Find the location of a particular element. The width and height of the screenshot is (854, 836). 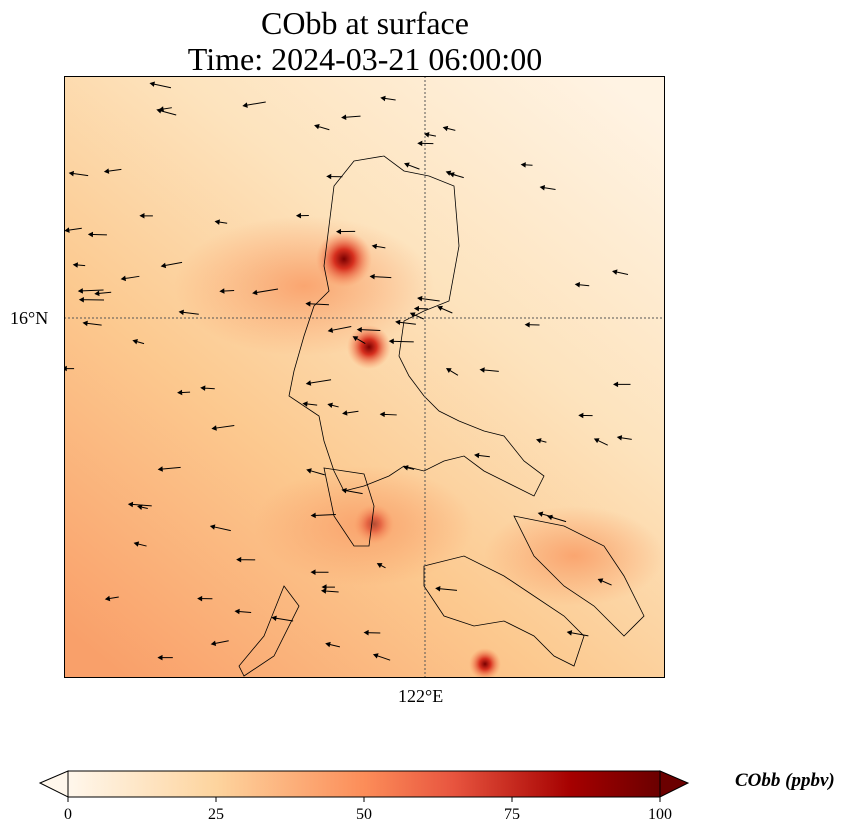

colorbar-label: CObb (ppbv) is located at coordinates (785, 780).